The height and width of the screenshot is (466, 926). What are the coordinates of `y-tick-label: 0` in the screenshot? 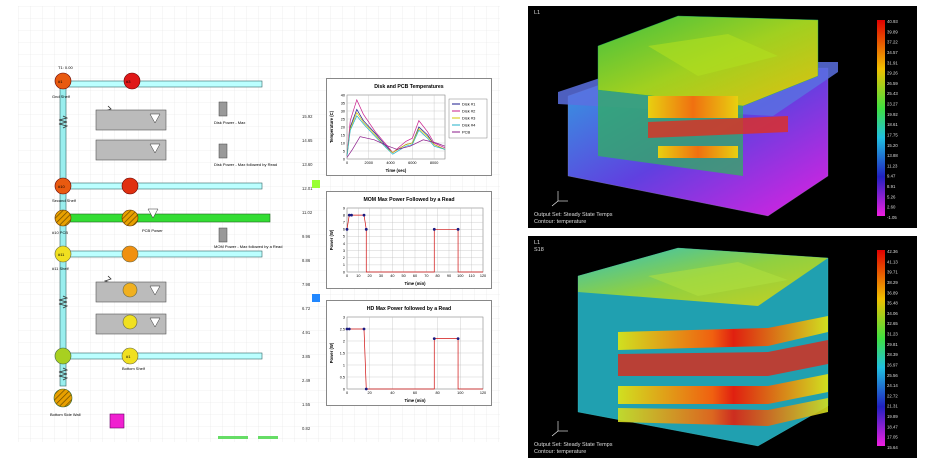 It's located at (344, 389).